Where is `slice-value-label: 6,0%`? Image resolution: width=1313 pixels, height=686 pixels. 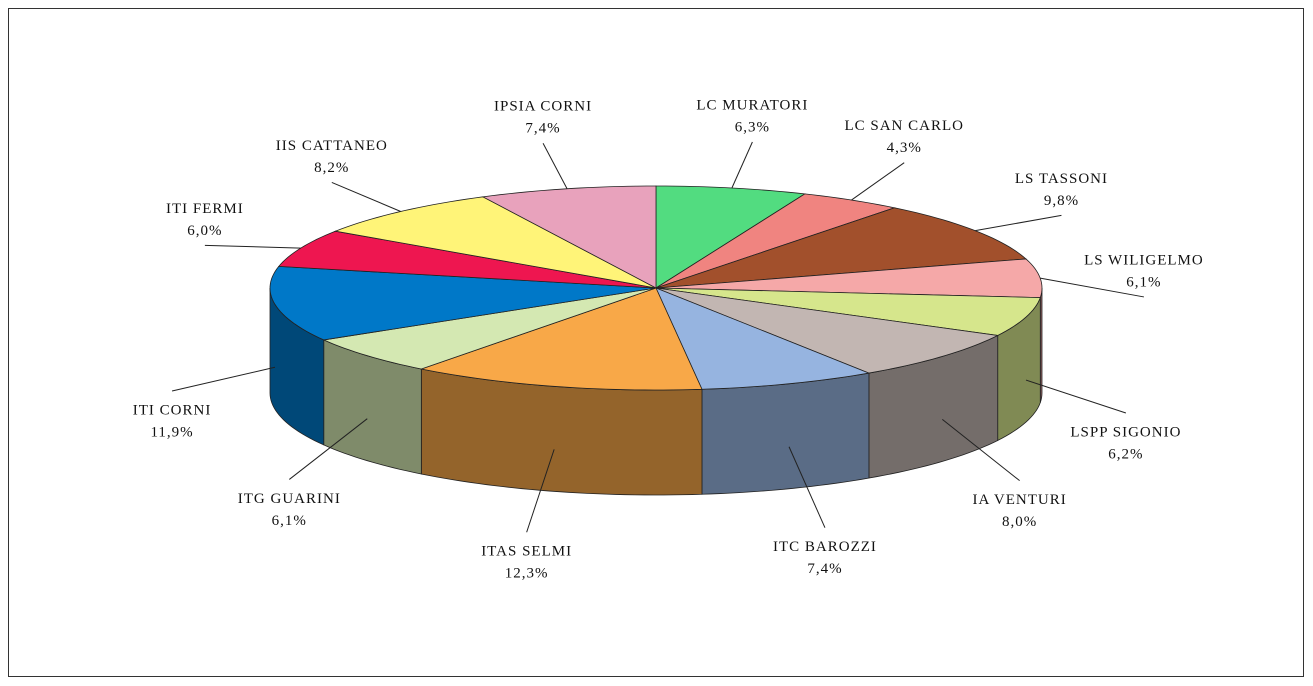 slice-value-label: 6,0% is located at coordinates (204, 231).